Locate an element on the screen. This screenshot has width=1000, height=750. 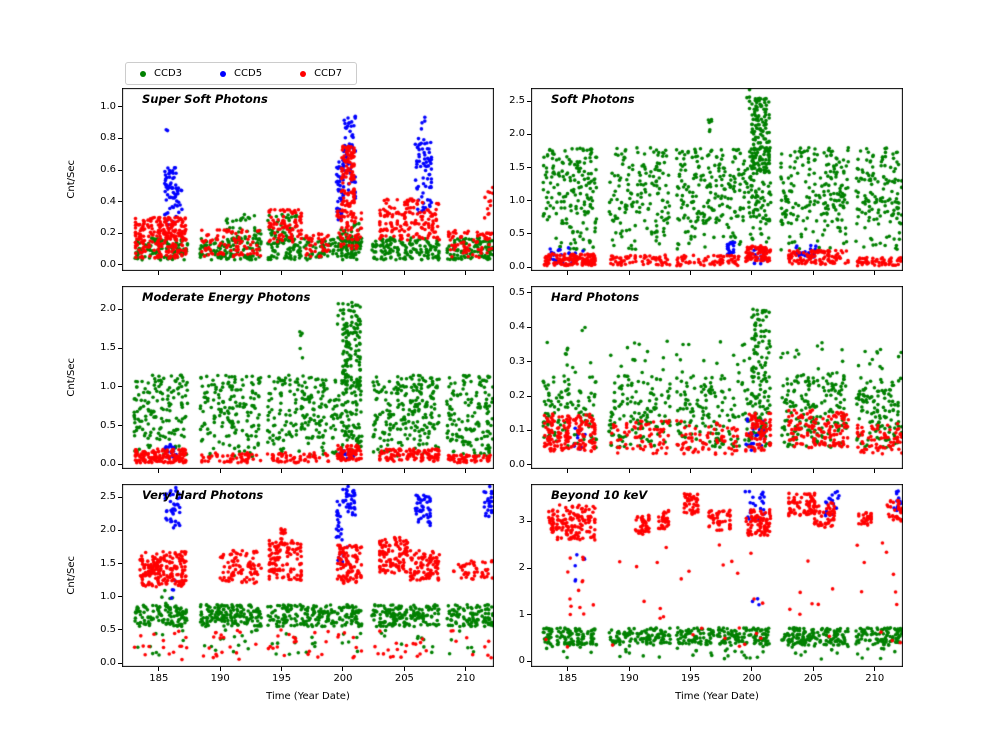
scatter-canvas-hard is located at coordinates (717, 377).